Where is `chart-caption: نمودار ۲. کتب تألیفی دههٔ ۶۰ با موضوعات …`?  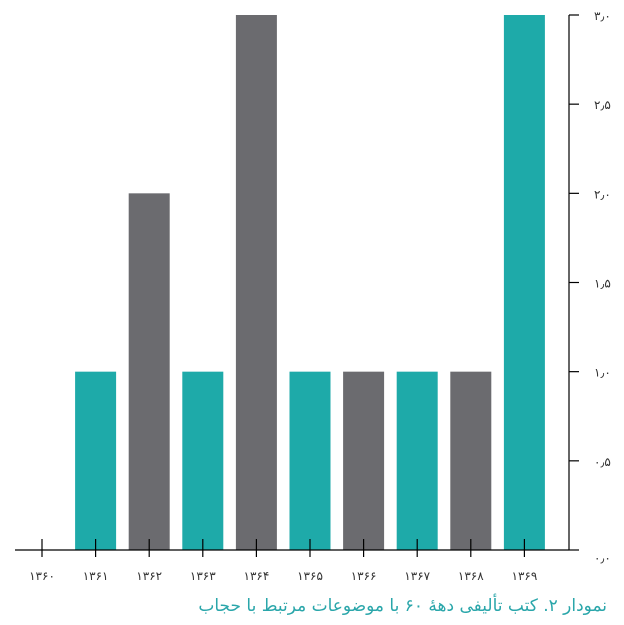
chart-caption: نمودار ۲. کتب تألیفی دههٔ ۶۰ با موضوعات … is located at coordinates (402, 606).